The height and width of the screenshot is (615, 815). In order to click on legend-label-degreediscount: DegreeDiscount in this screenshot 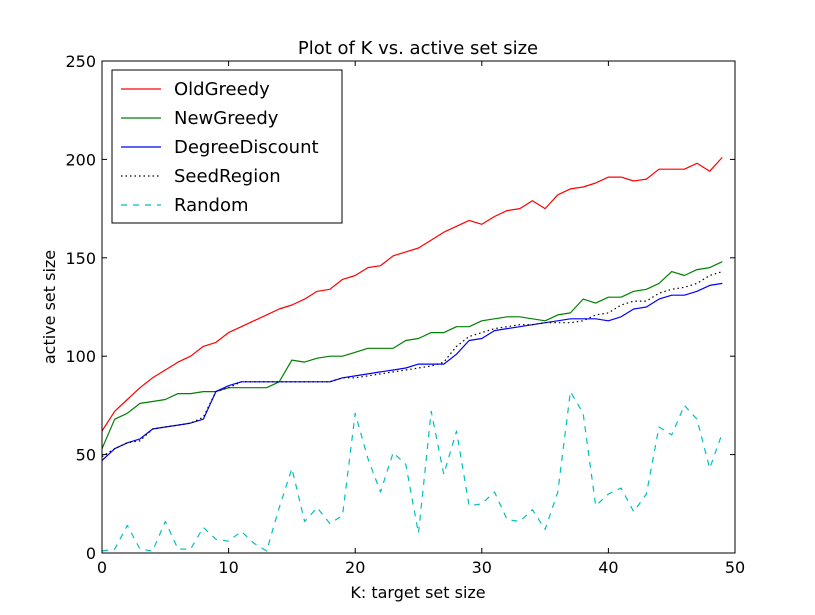, I will do `click(246, 147)`.